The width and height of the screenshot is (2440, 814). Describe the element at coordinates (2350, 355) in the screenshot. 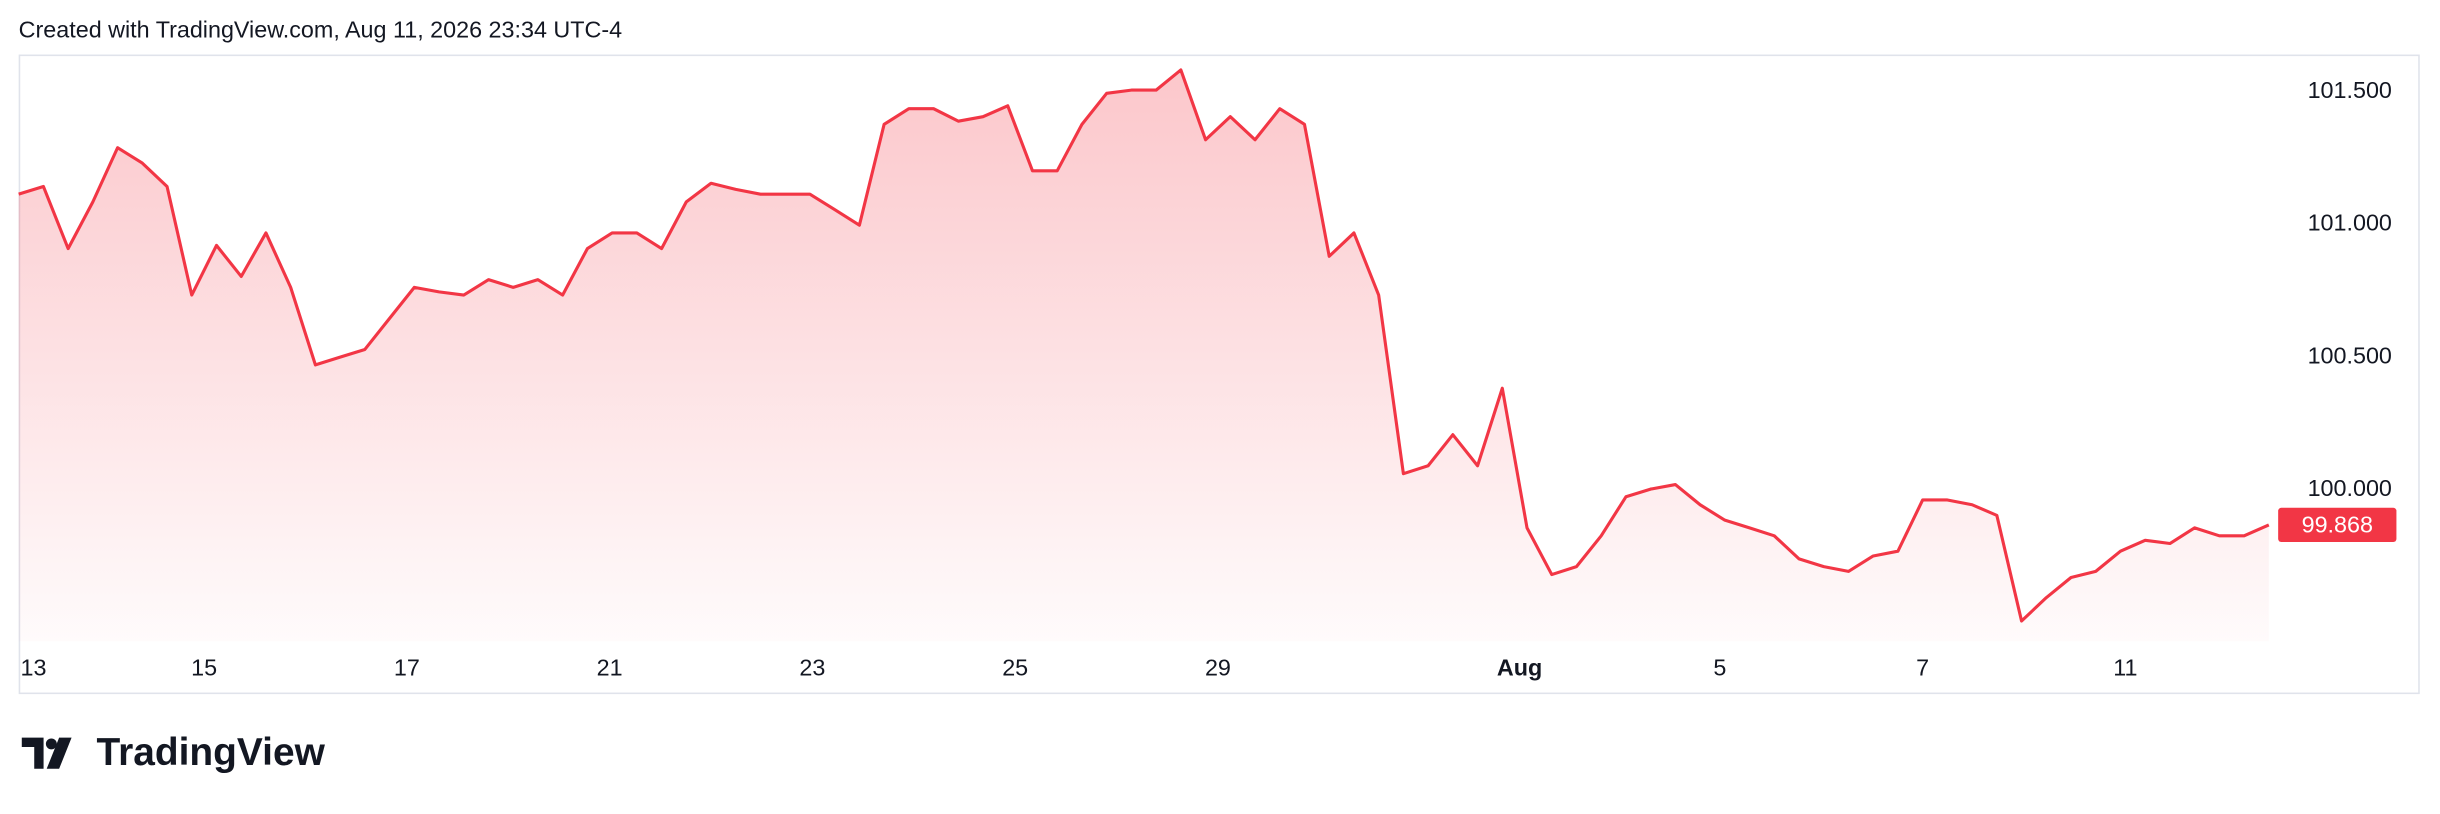

I see `y-tick-label: 100.500` at that location.